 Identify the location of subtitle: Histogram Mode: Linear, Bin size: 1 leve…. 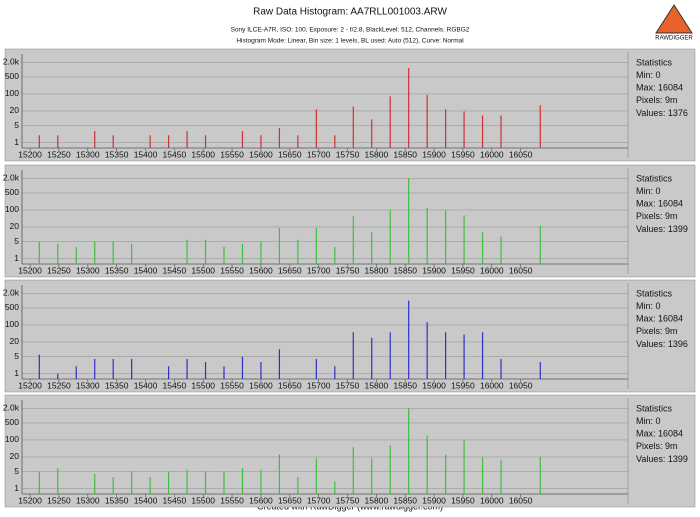
(350, 41).